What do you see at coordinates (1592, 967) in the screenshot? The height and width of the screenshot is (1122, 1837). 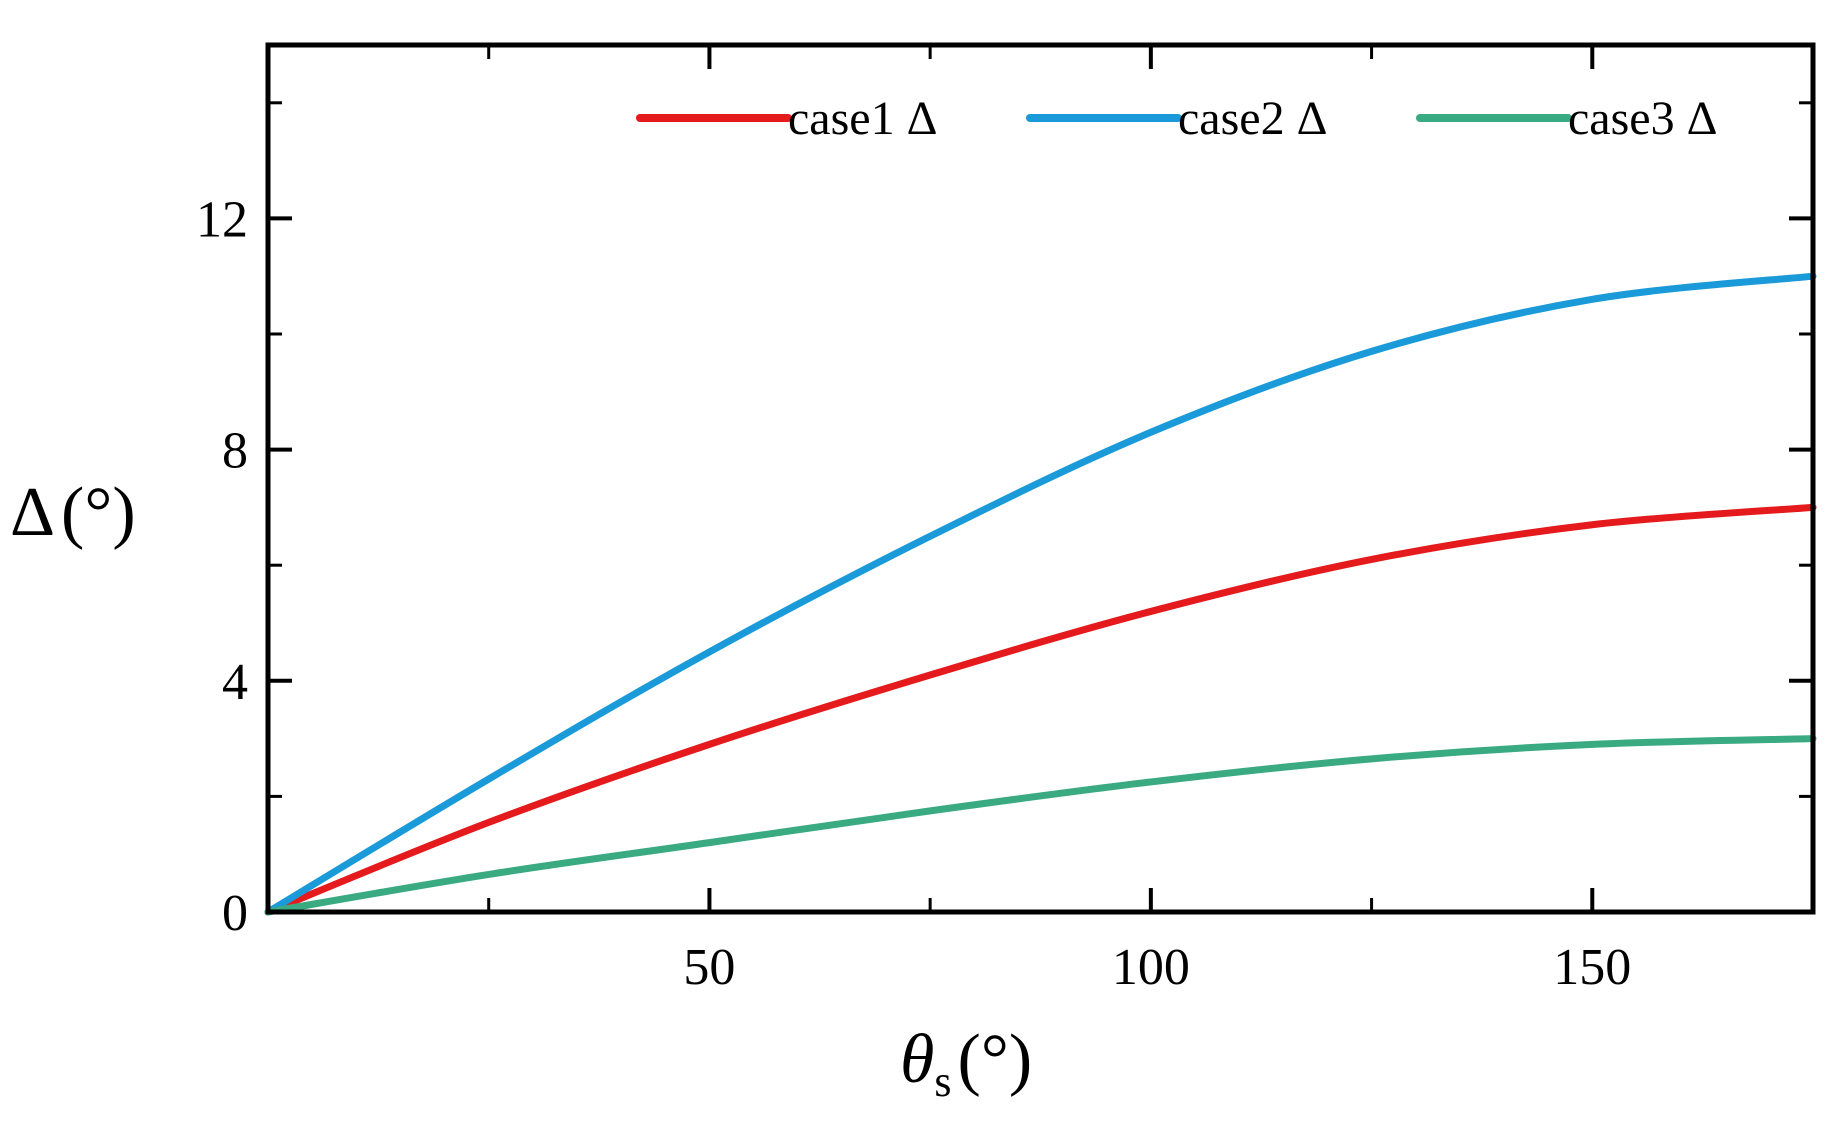 I see `x-tick-label: 150` at bounding box center [1592, 967].